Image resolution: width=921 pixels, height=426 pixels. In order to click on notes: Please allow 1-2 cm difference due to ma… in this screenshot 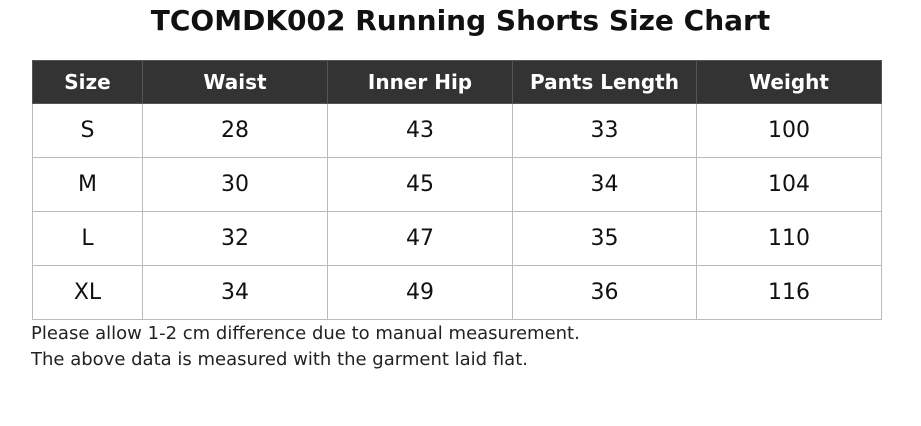, I will do `click(305, 347)`.